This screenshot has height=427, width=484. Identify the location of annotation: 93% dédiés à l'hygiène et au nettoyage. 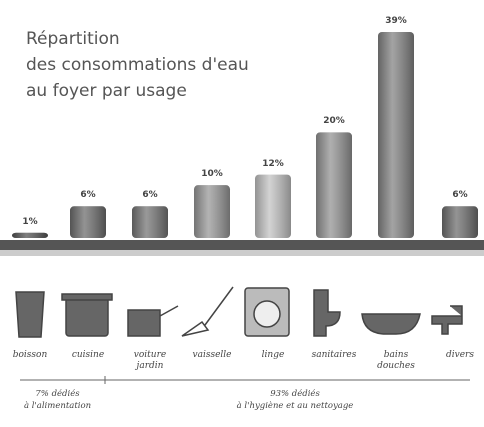
(295, 400).